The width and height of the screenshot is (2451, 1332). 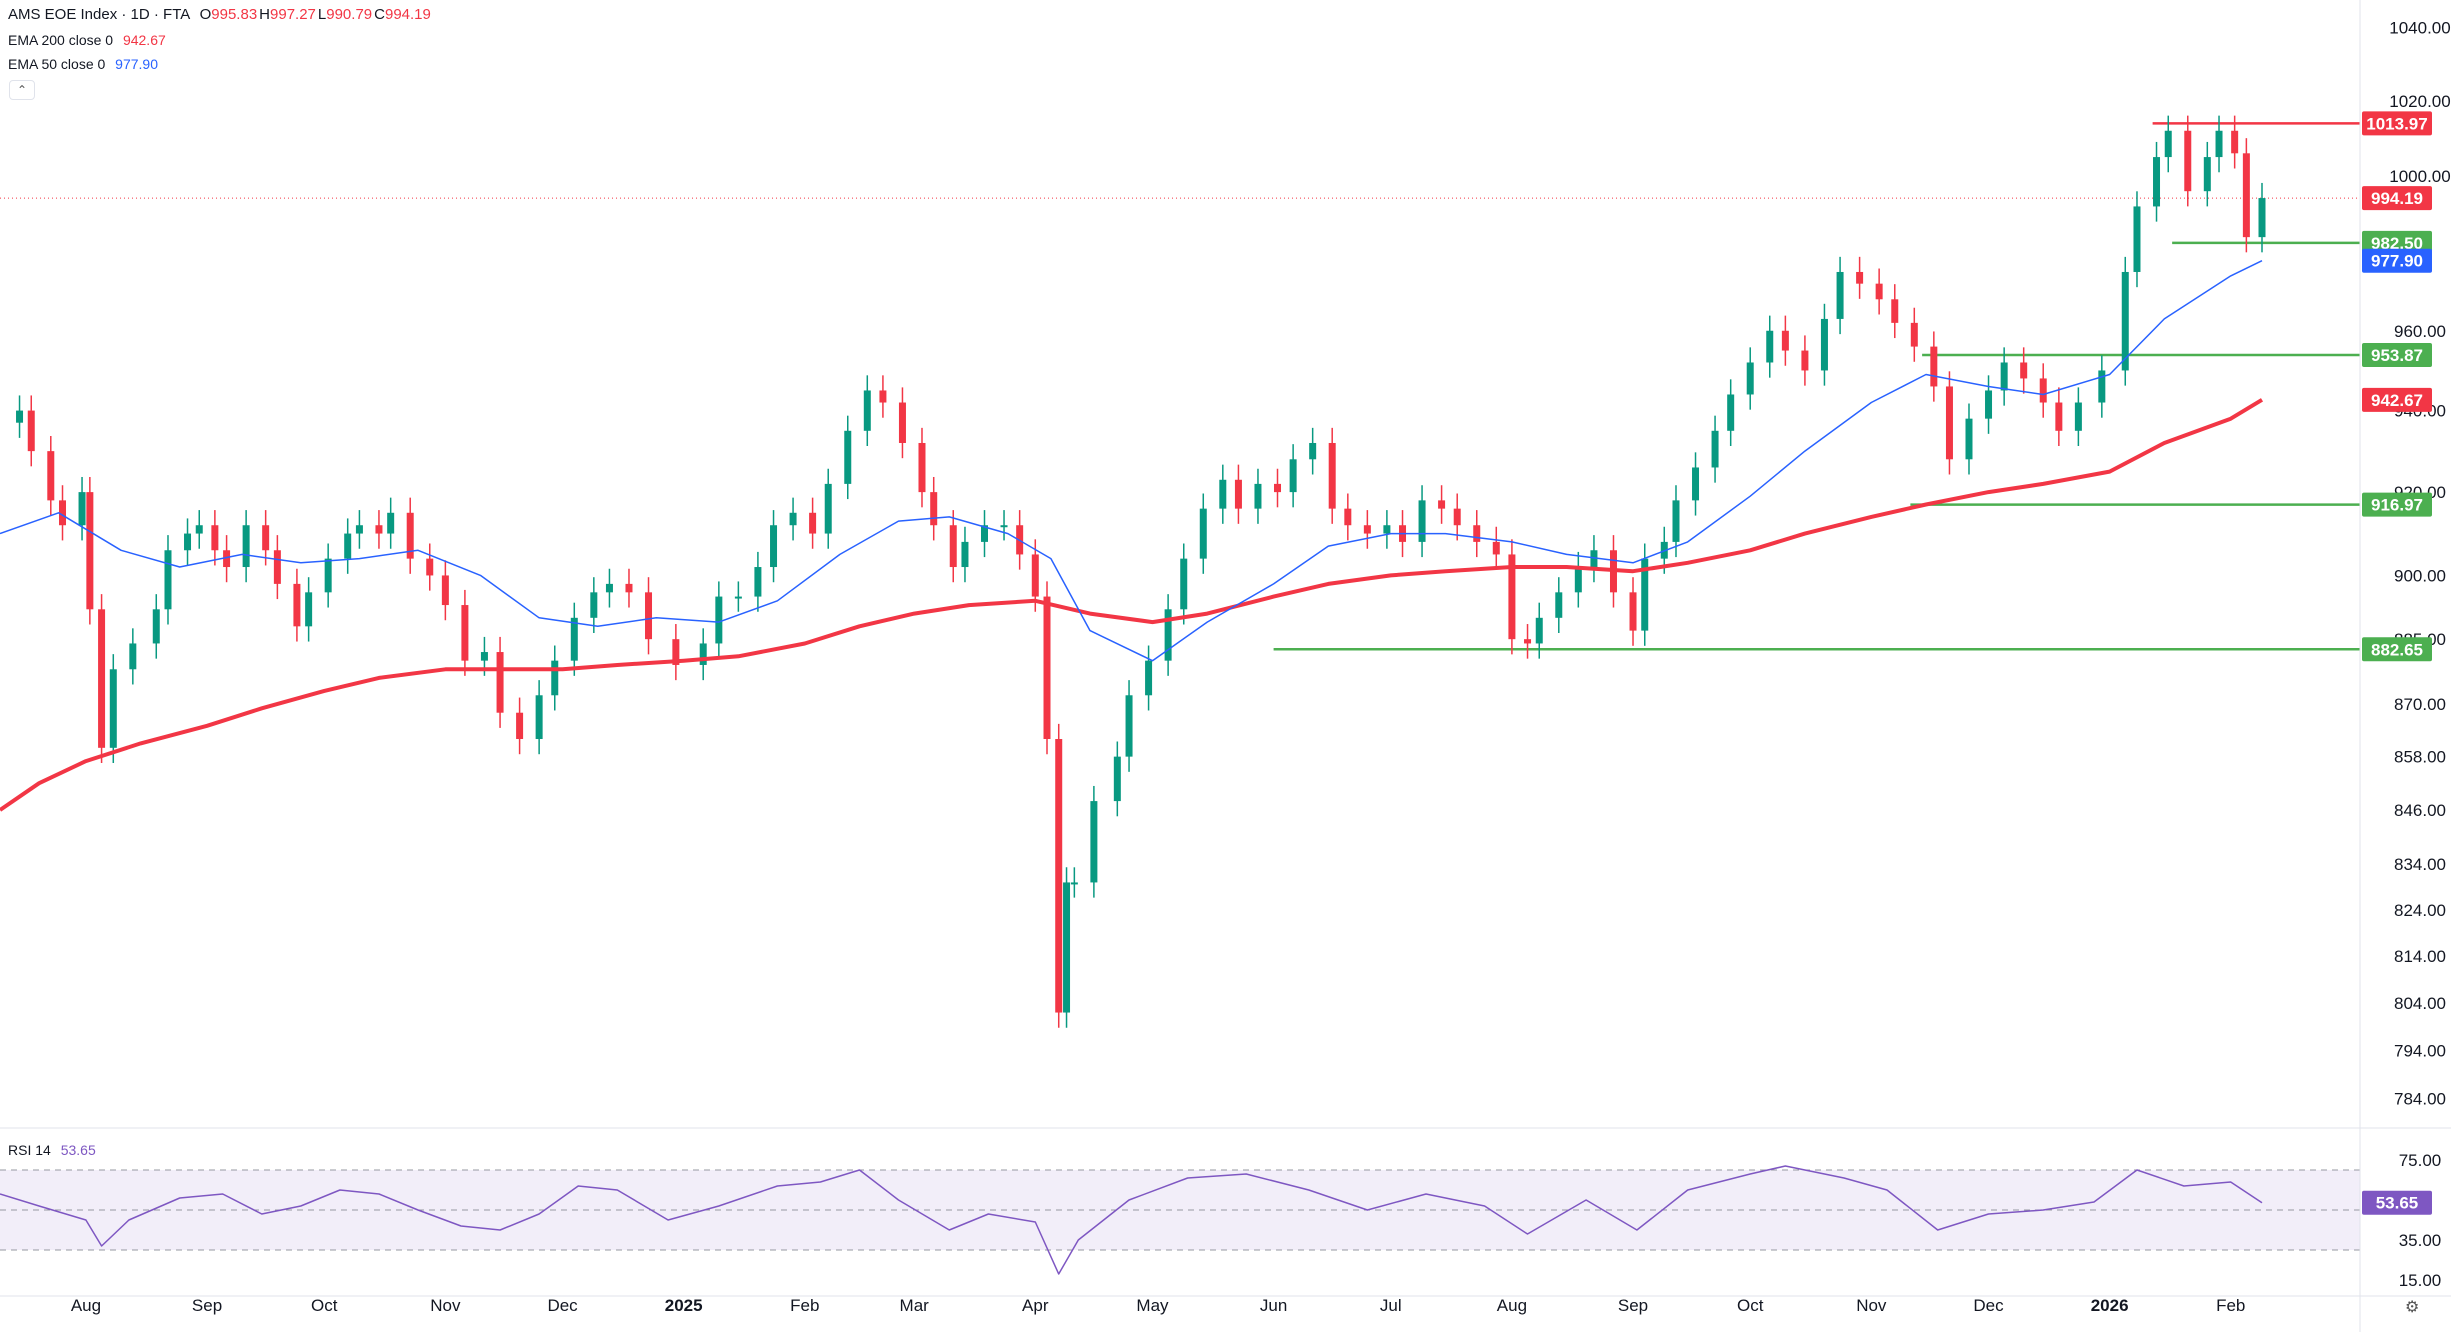 I want to click on price-tag: 977.90, so click(x=2397, y=261).